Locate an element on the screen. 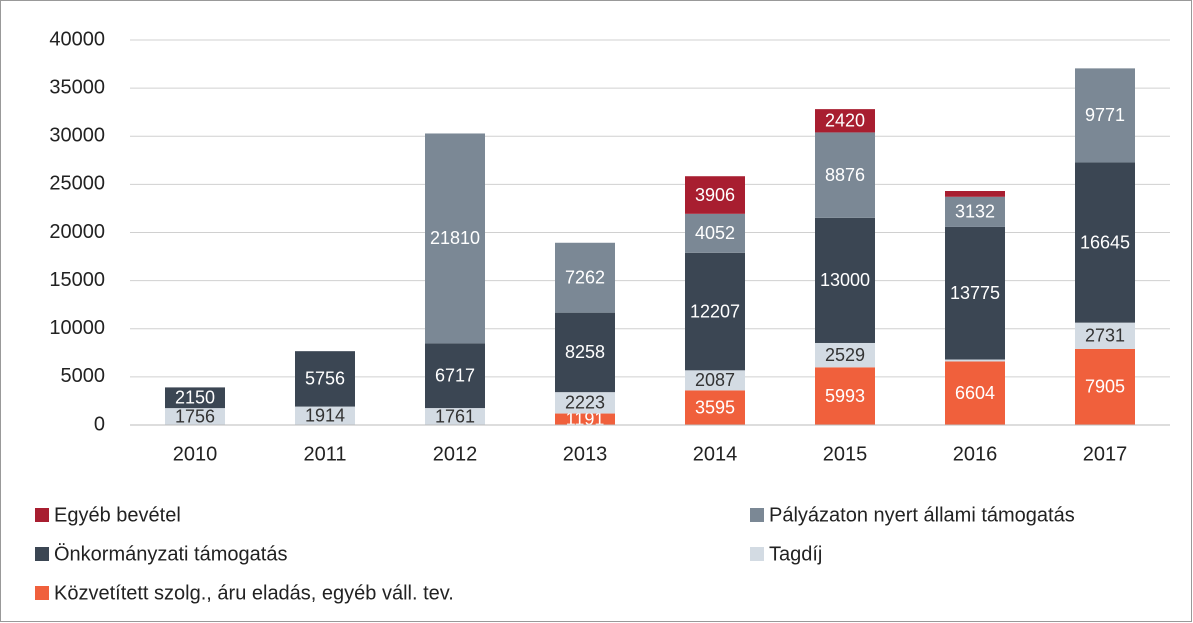  data-label: 1756 is located at coordinates (195, 416).